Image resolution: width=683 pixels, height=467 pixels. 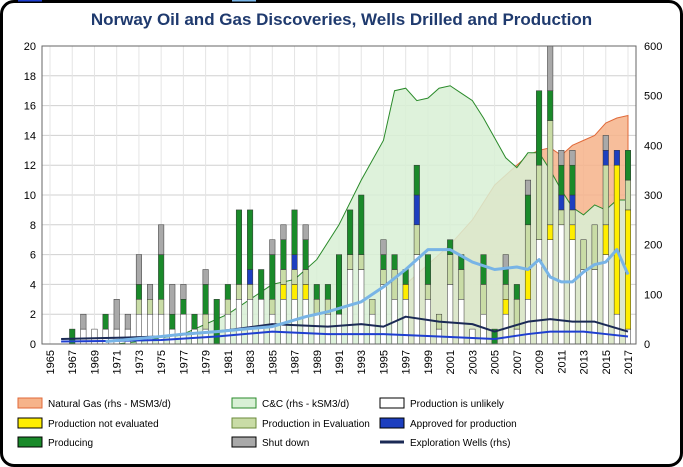 I want to click on x-tick-label: 2017, so click(x=629, y=362).